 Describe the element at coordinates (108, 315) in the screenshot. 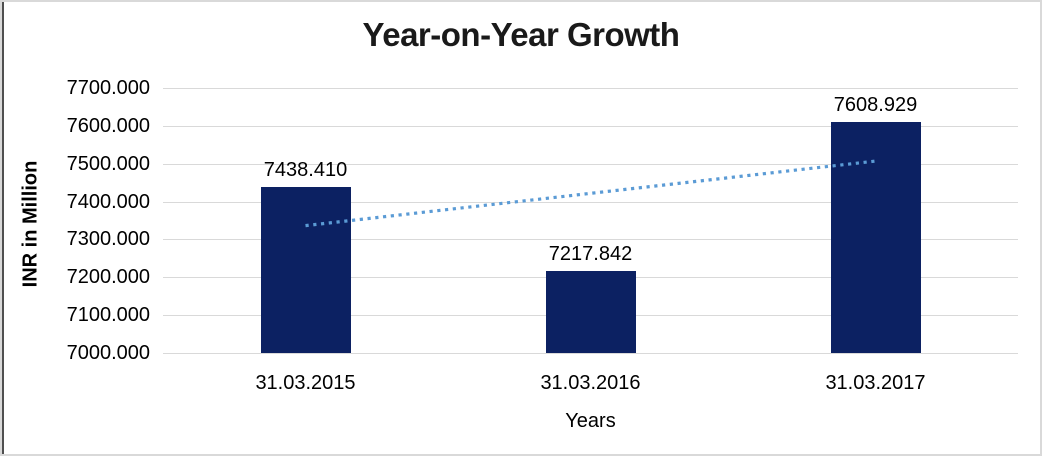

I see `y-tick-label: 7100.000` at that location.